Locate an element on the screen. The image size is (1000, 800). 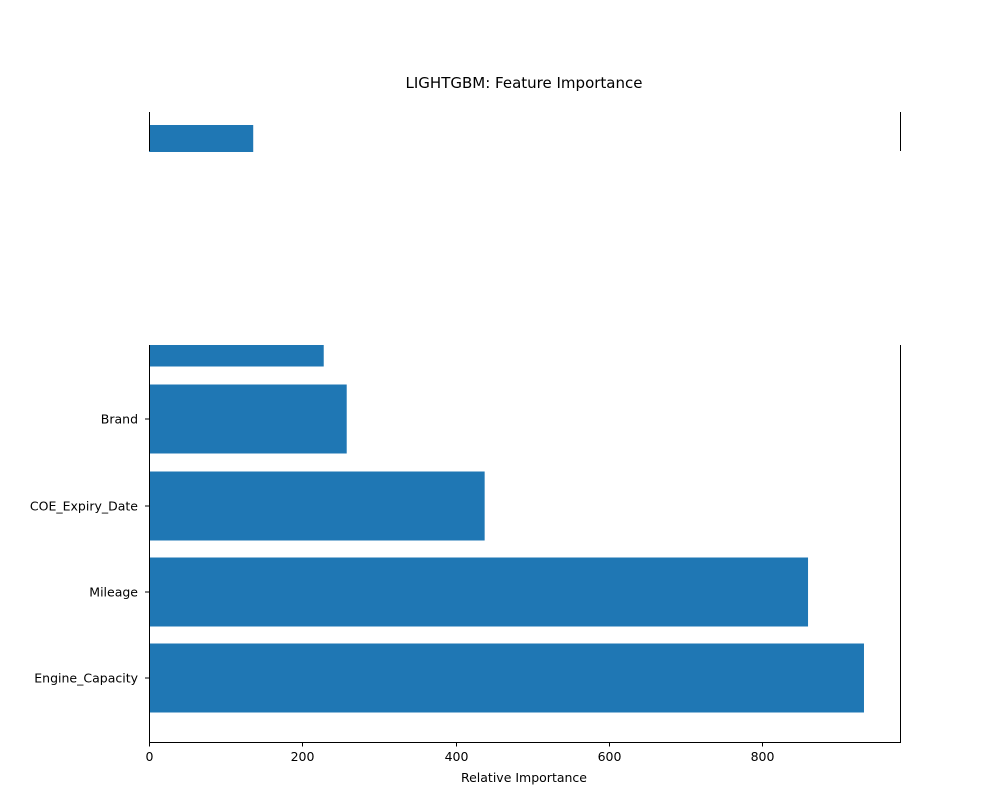
upper-plot-panel is located at coordinates (525, 132).